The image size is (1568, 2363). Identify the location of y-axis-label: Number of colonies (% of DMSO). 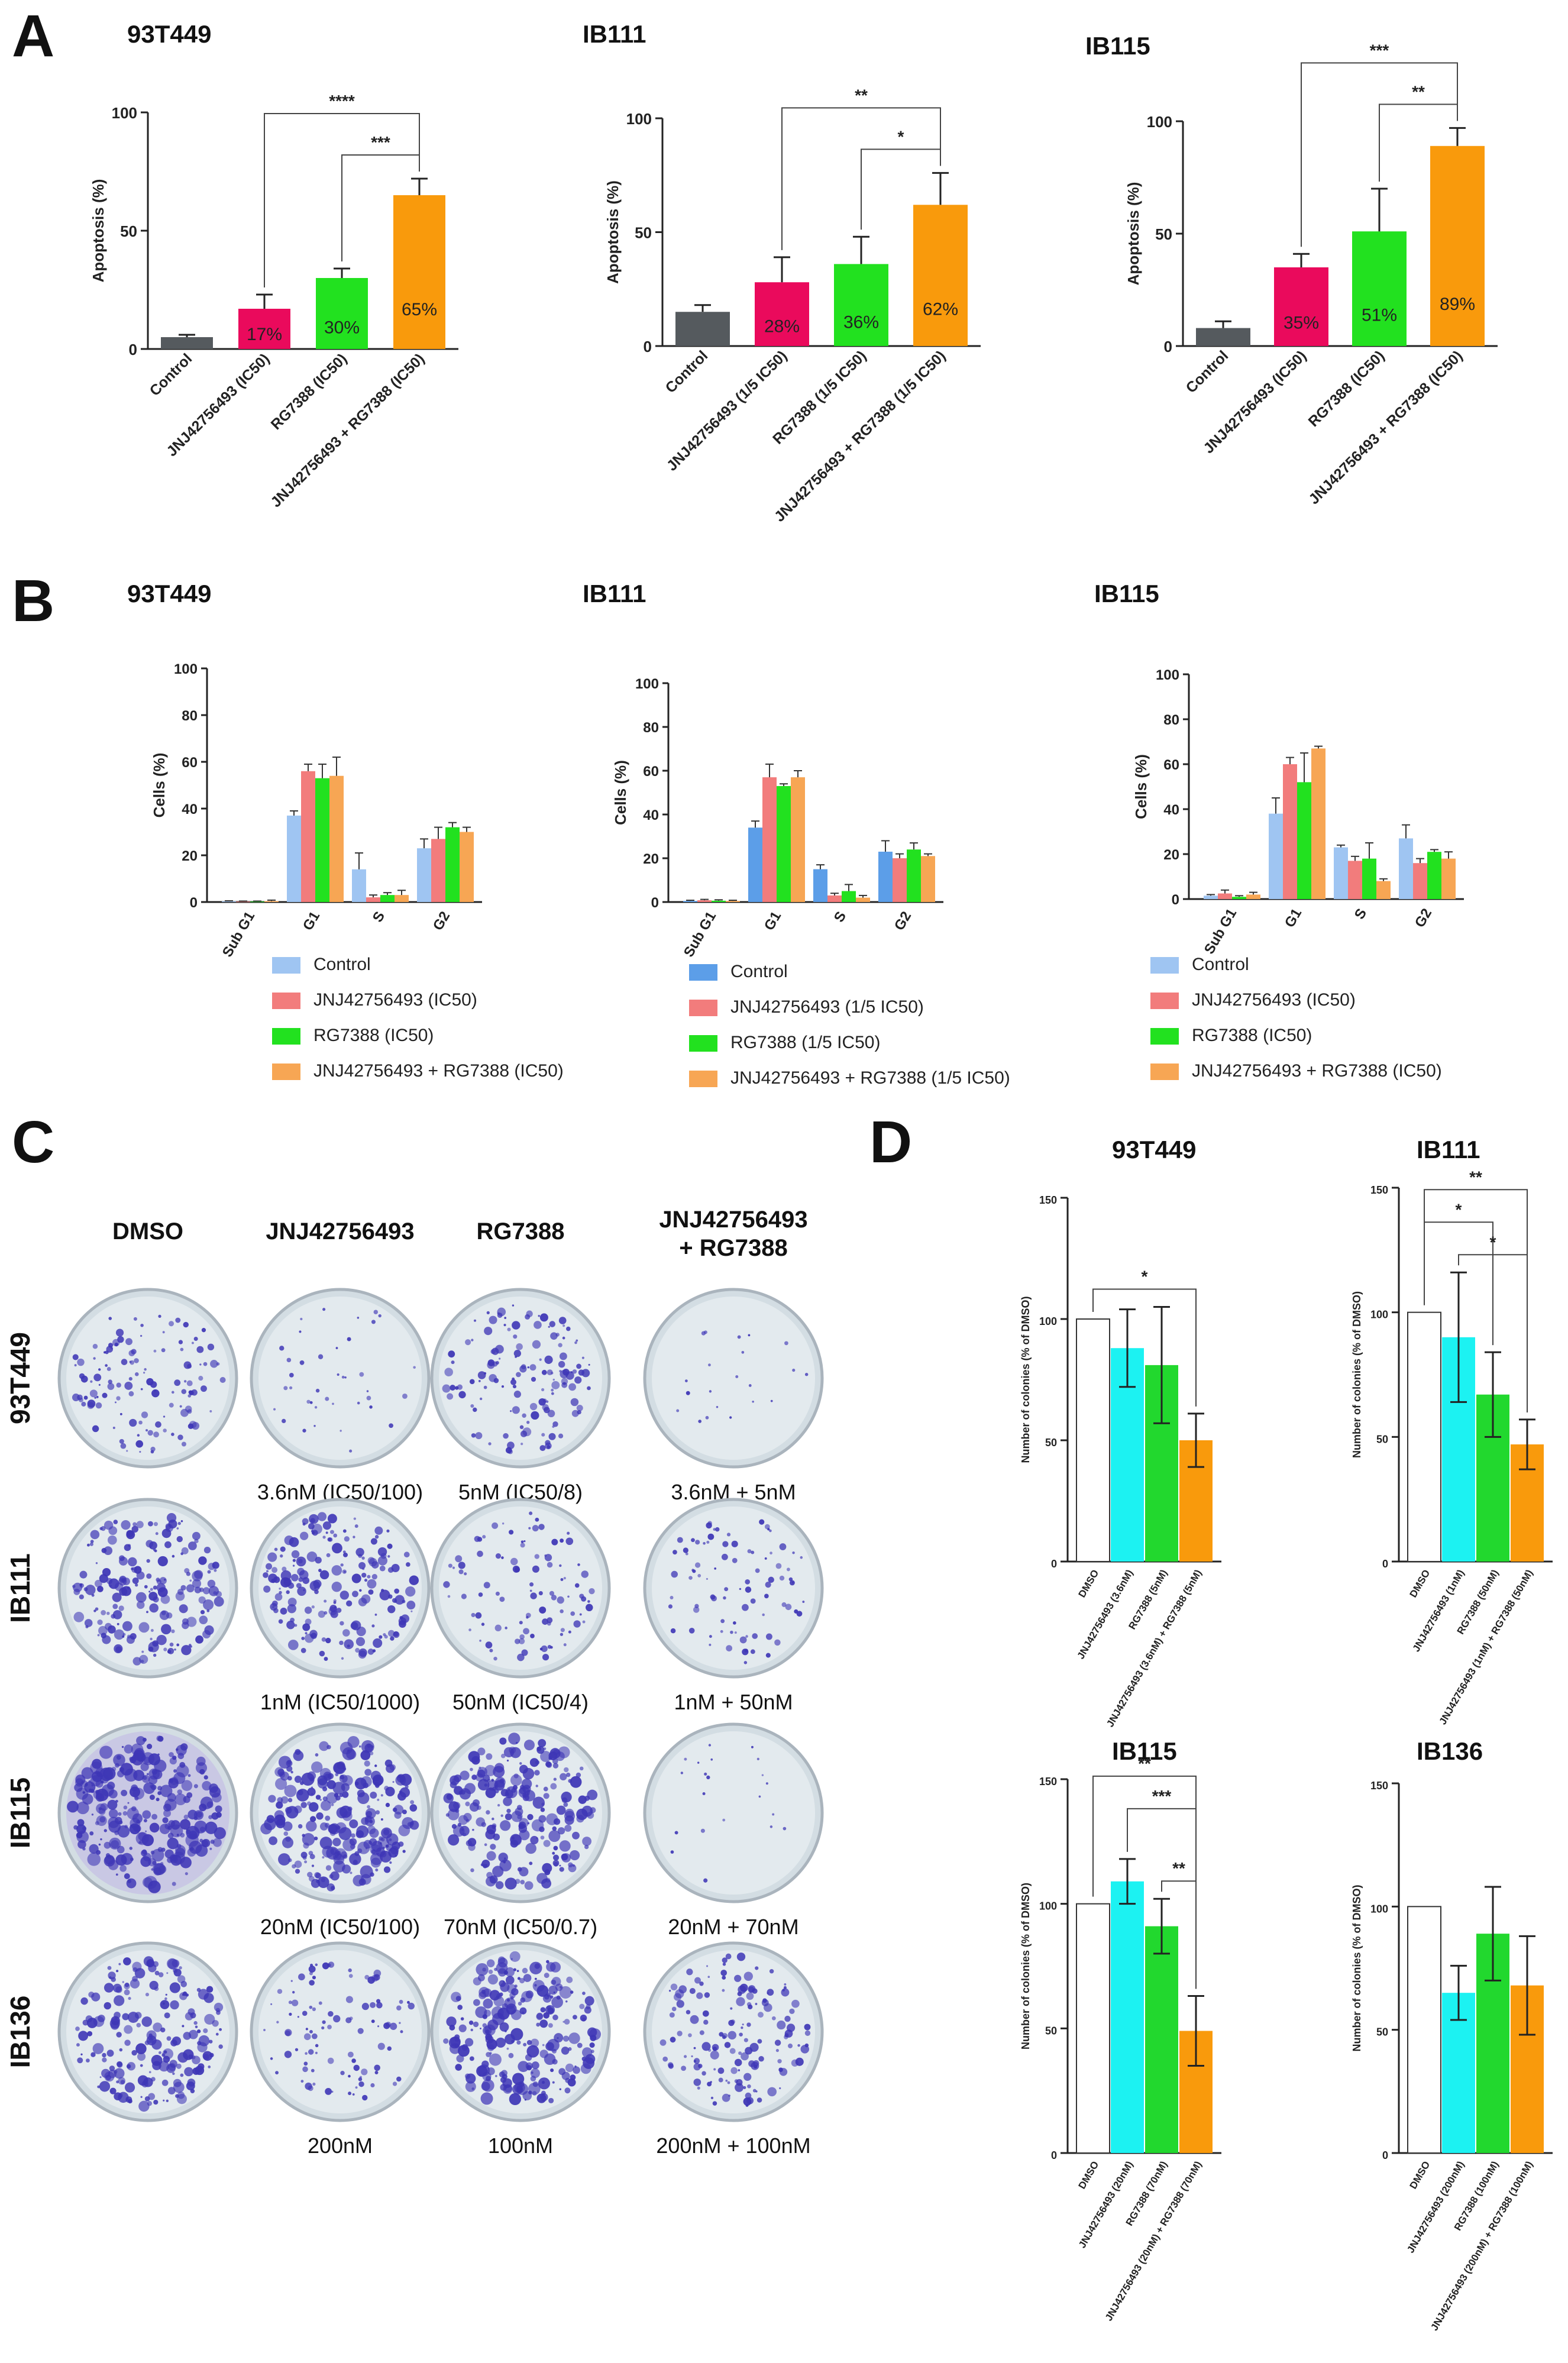
(1026, 1966).